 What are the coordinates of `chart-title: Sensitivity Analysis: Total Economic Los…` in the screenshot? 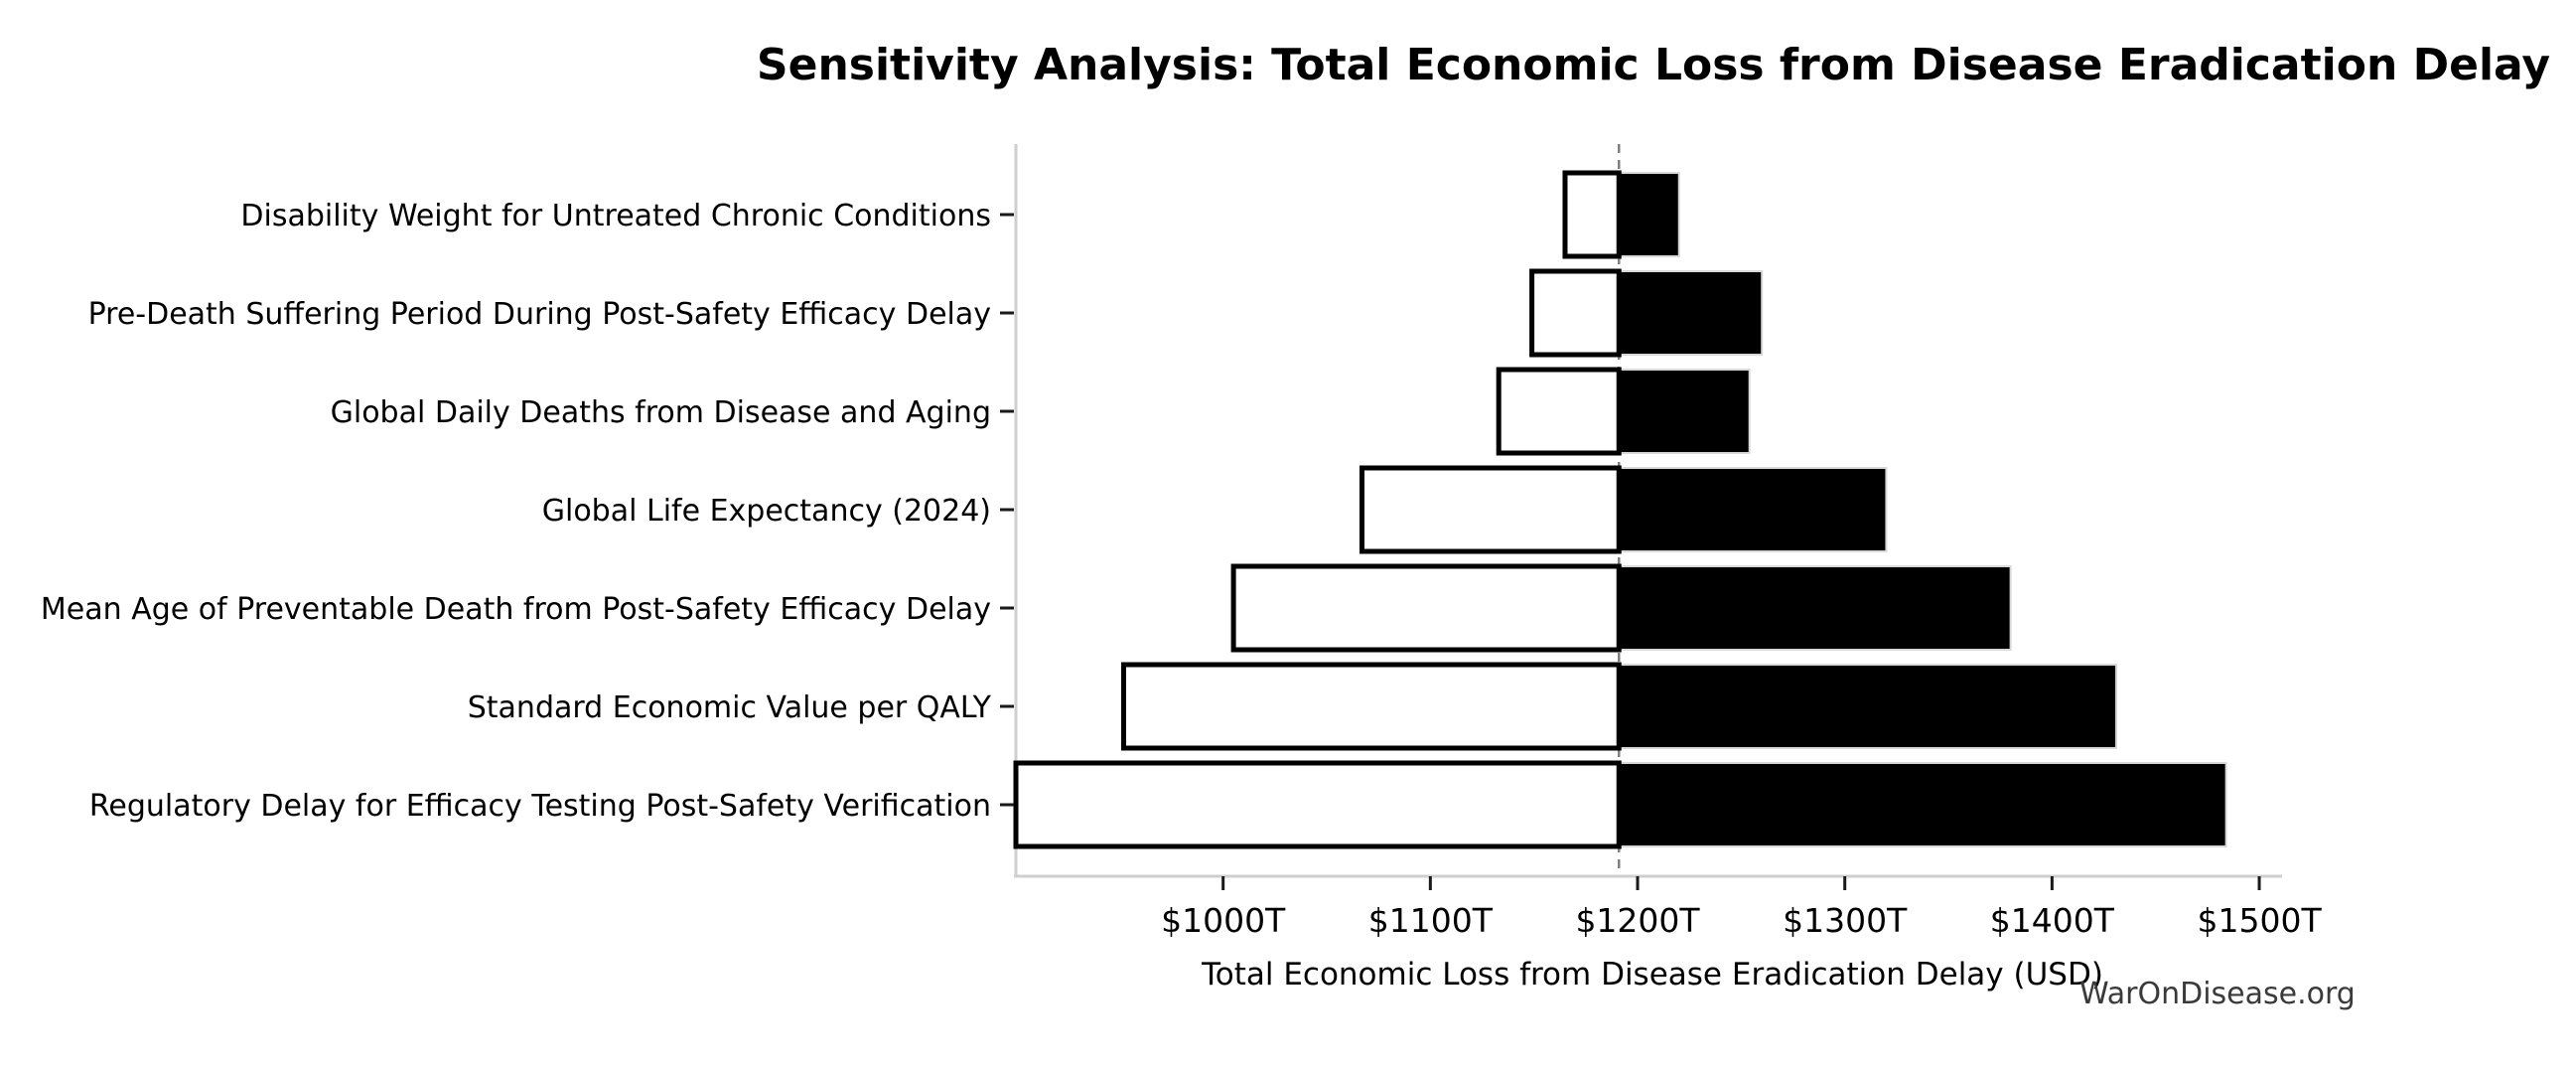 It's located at (1653, 65).